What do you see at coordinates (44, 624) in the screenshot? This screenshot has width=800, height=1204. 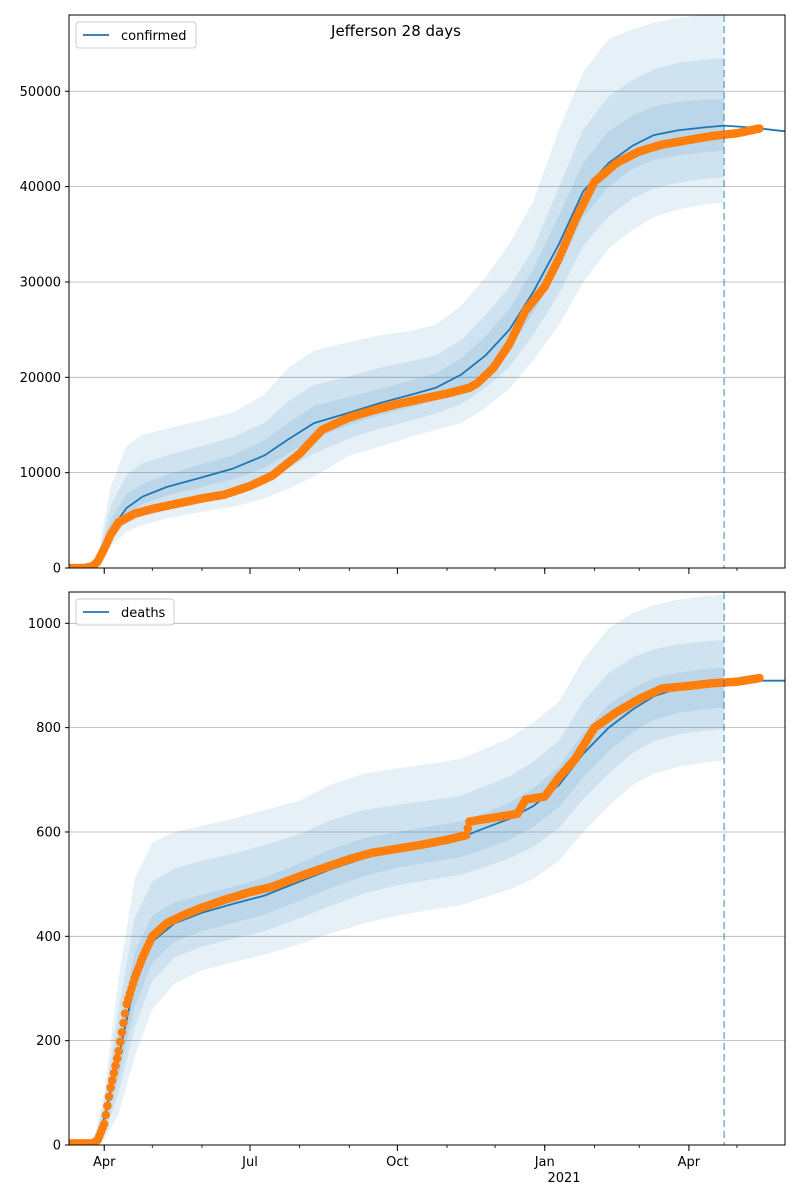 I see `y-tick-label: 1000` at bounding box center [44, 624].